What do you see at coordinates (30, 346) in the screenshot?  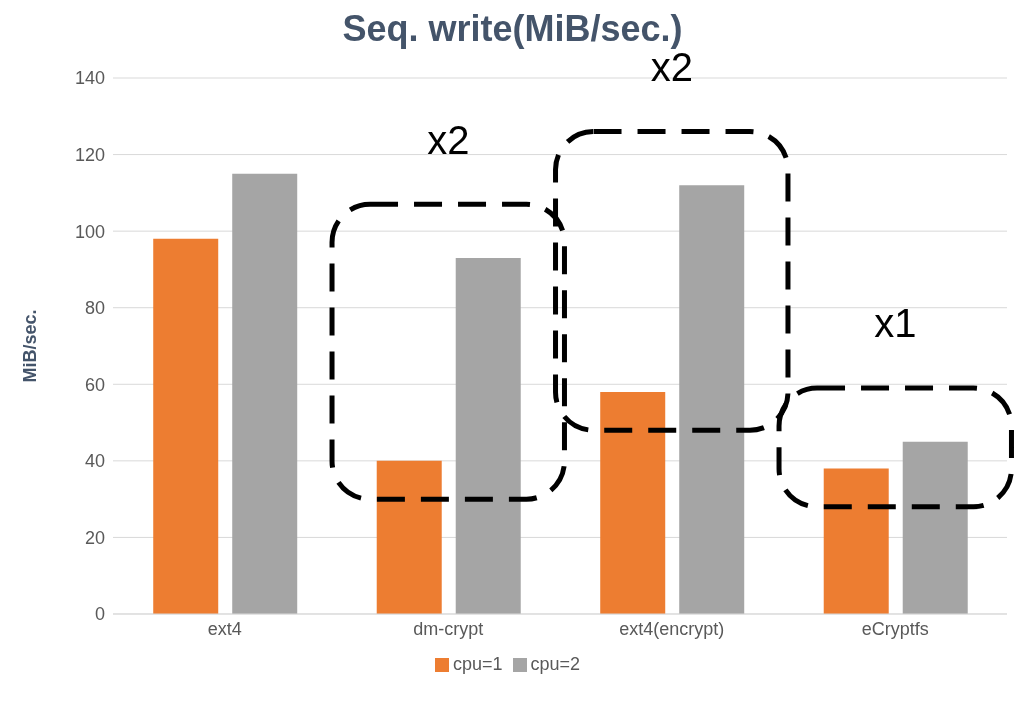 I see `y-axis-title: MiB/sec.` at bounding box center [30, 346].